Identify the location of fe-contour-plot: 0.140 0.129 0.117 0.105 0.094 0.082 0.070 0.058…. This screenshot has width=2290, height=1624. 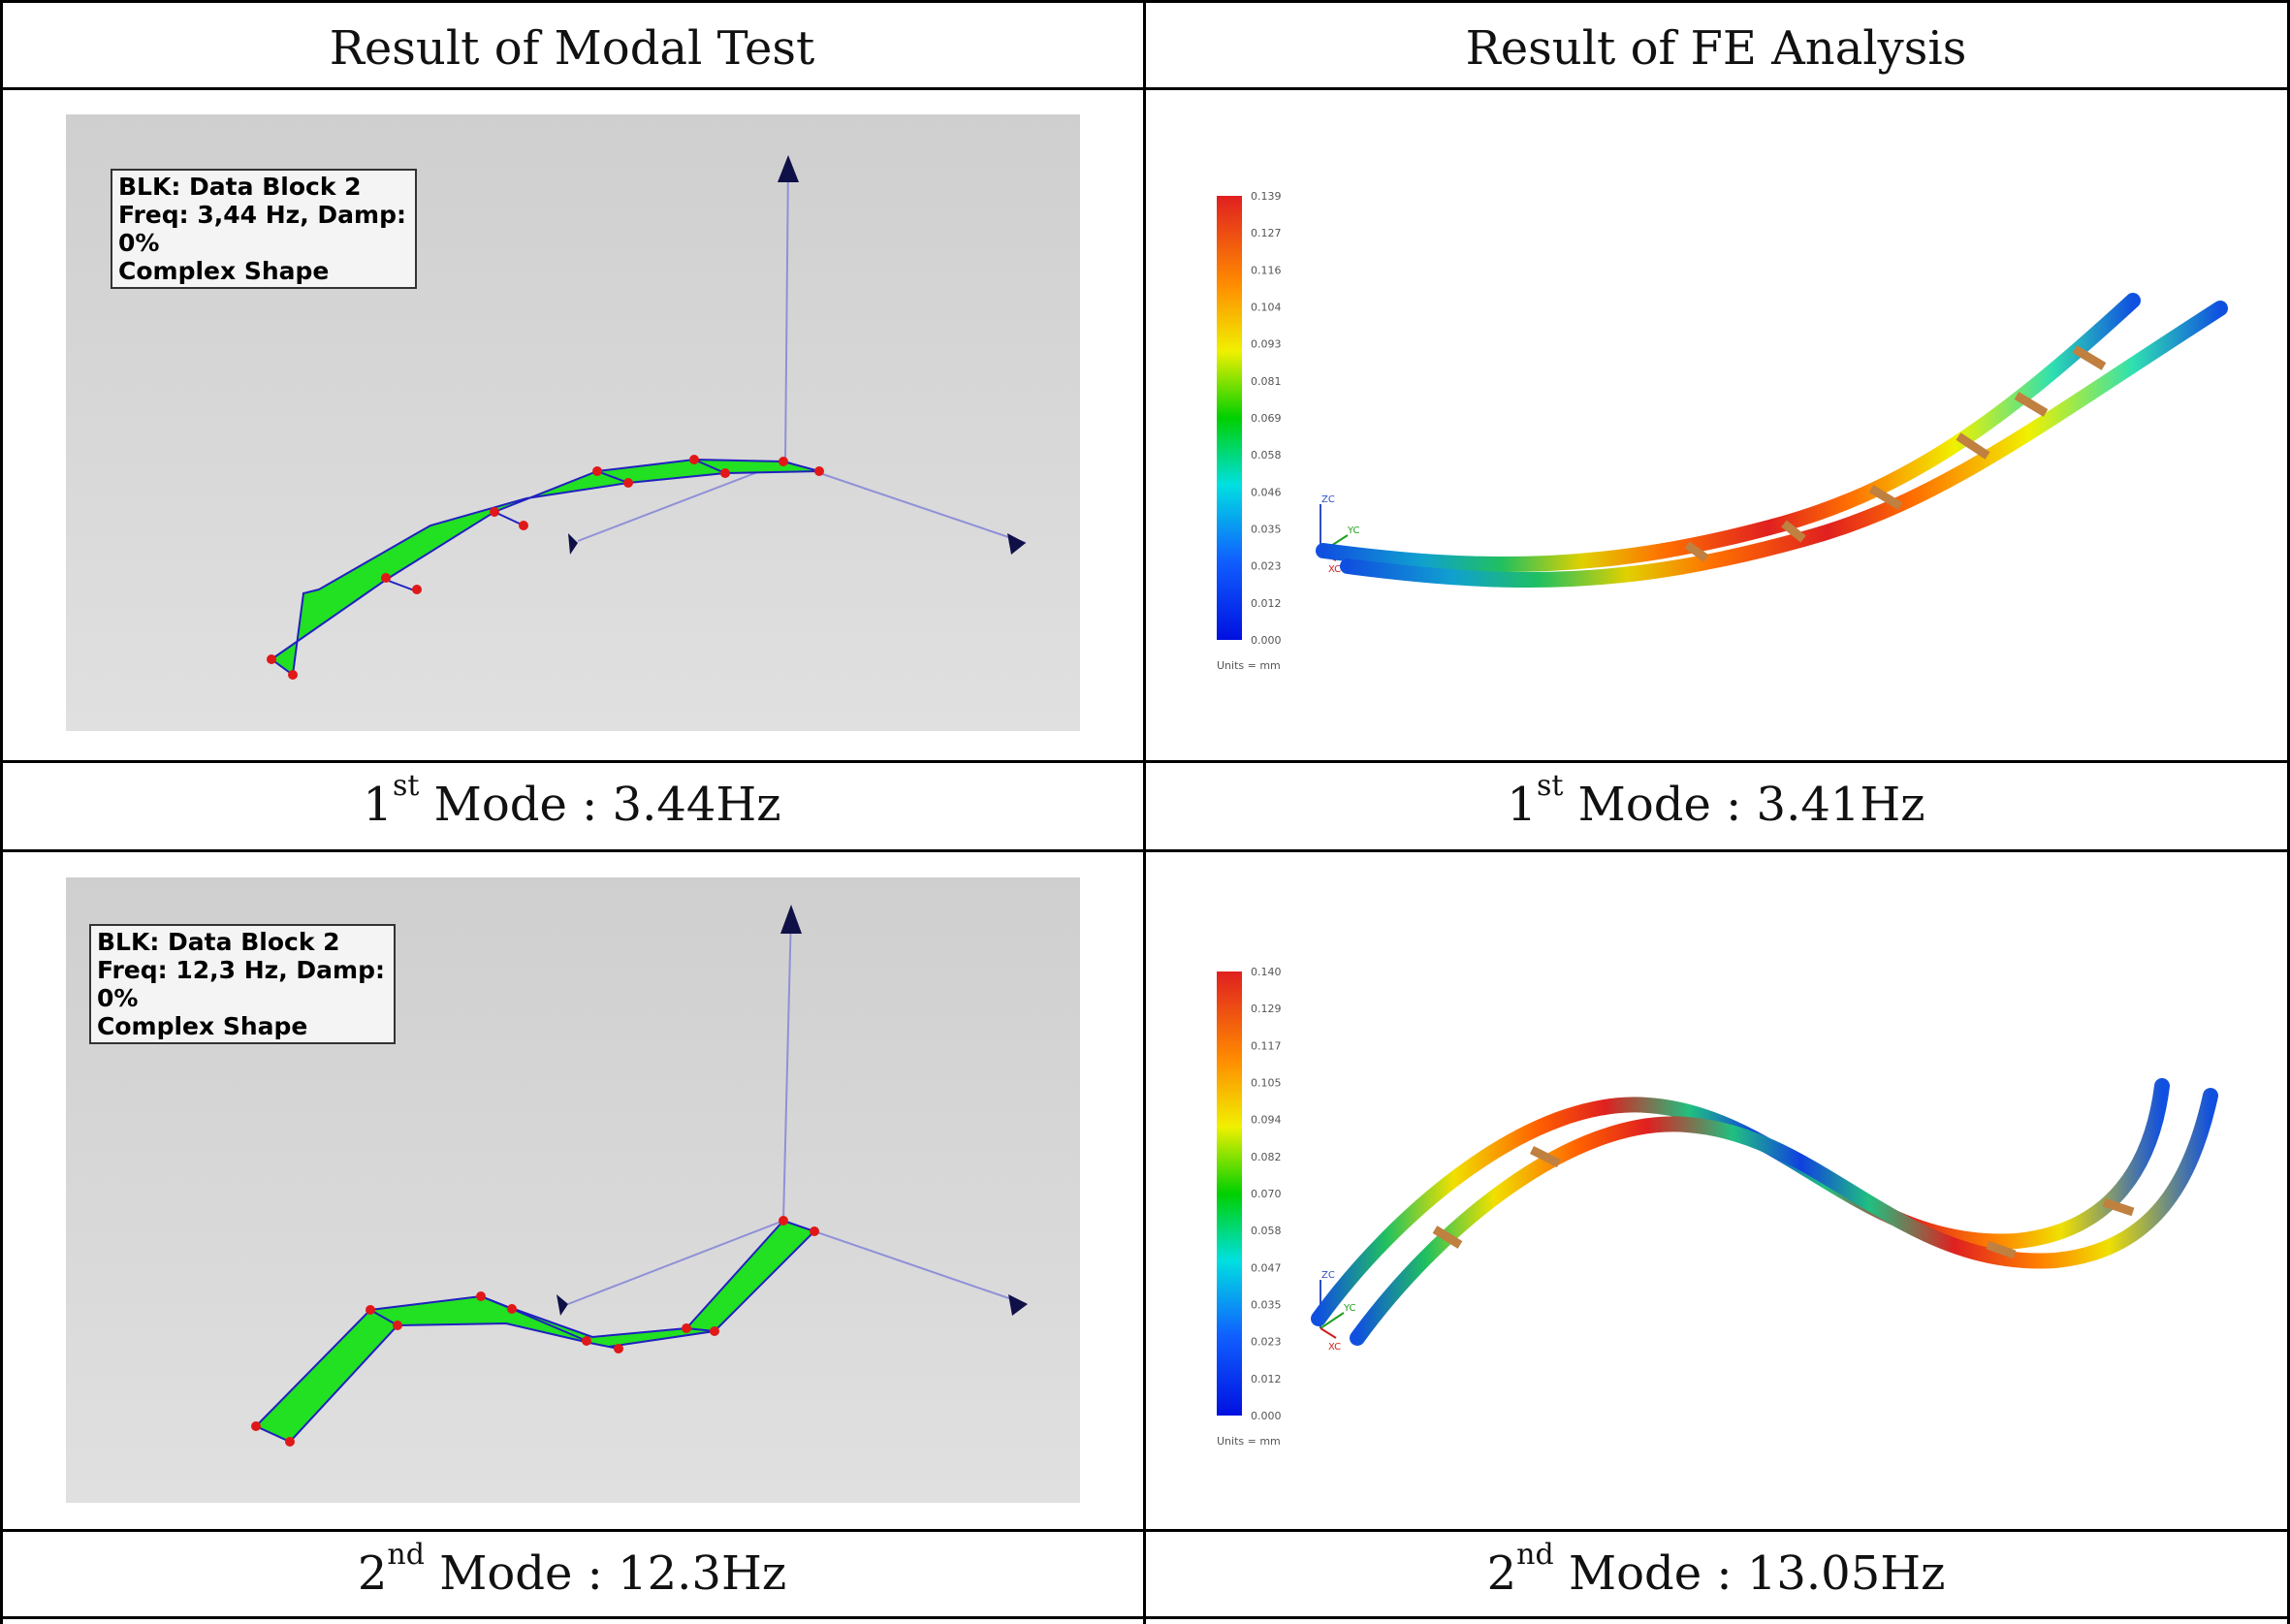
(1717, 1207).